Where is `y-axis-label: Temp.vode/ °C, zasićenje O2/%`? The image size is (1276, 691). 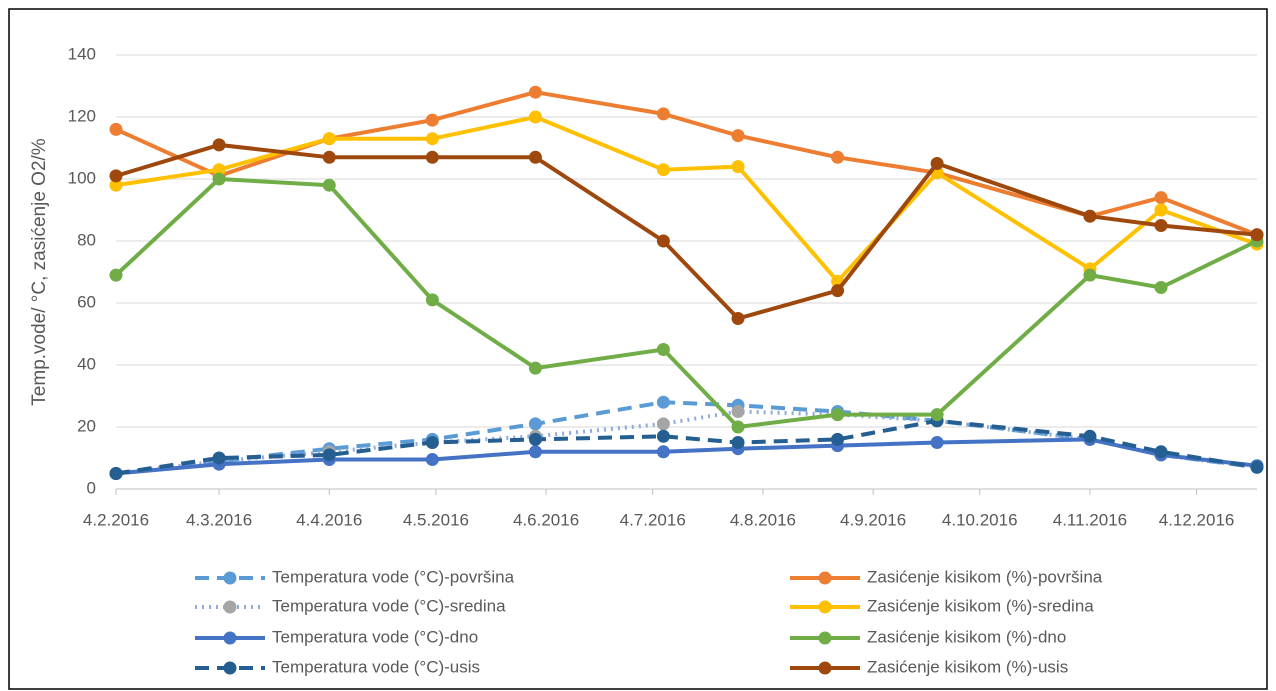 y-axis-label: Temp.vode/ °C, zasićenje O2/% is located at coordinates (39, 271).